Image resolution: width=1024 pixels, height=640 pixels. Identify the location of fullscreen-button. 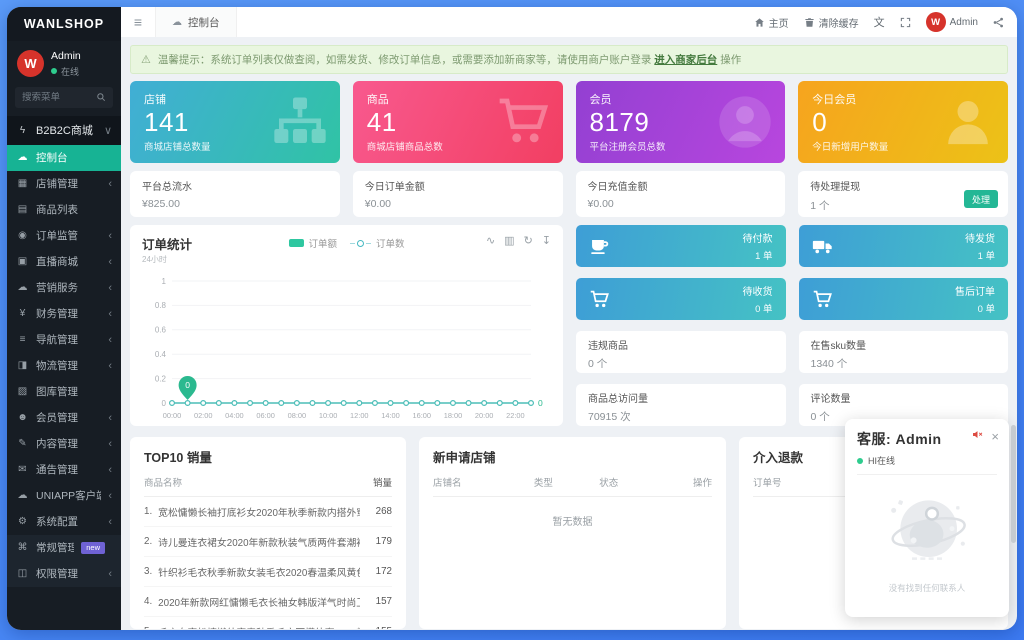
(905, 22).